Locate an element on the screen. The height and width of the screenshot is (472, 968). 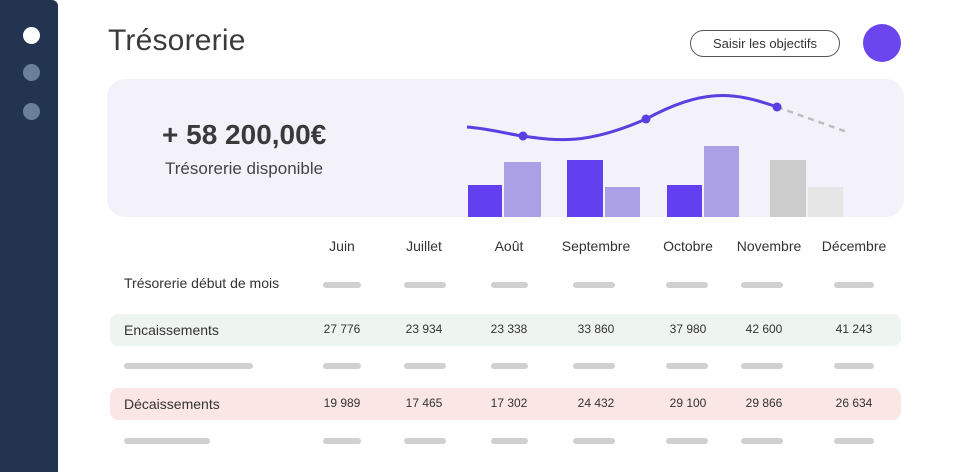
income-cell: 23 338 is located at coordinates (509, 329).